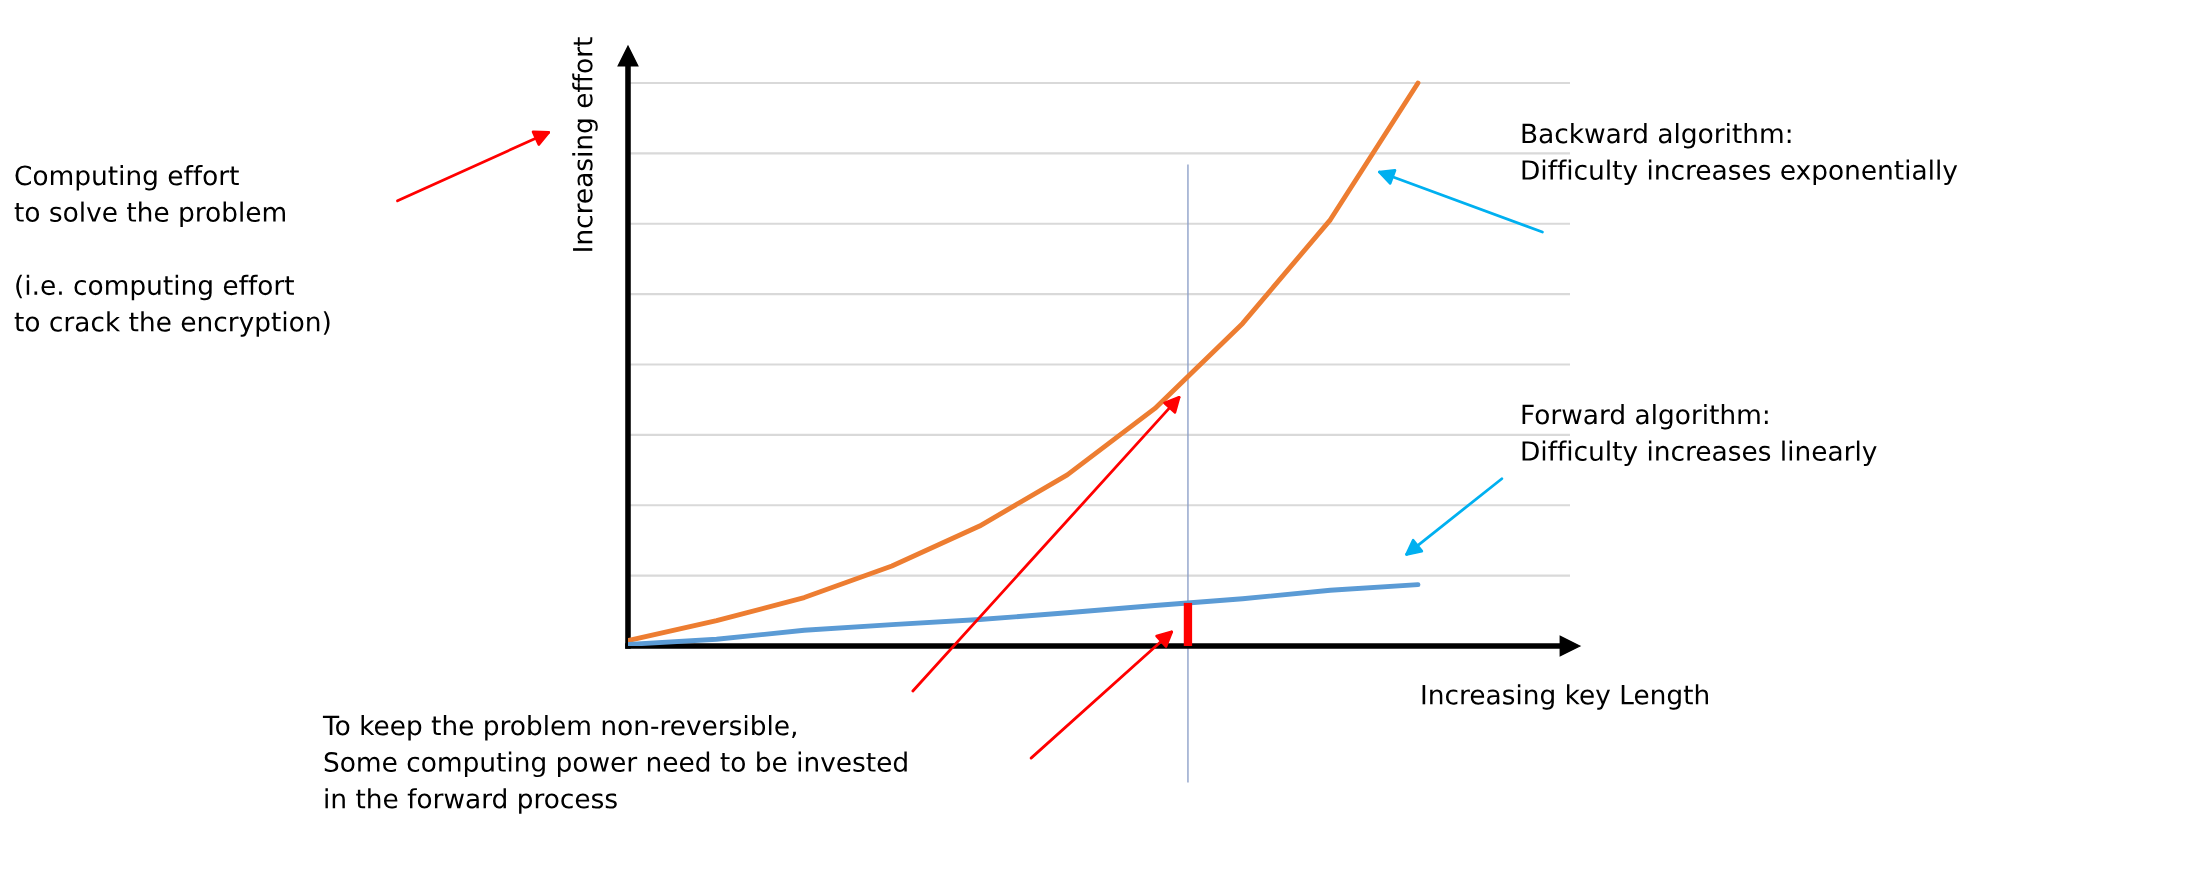 This screenshot has width=2187, height=873. I want to click on text: To keep the problem non-reversible, Some computing power need to be invested in the forward process, so click(614, 764).